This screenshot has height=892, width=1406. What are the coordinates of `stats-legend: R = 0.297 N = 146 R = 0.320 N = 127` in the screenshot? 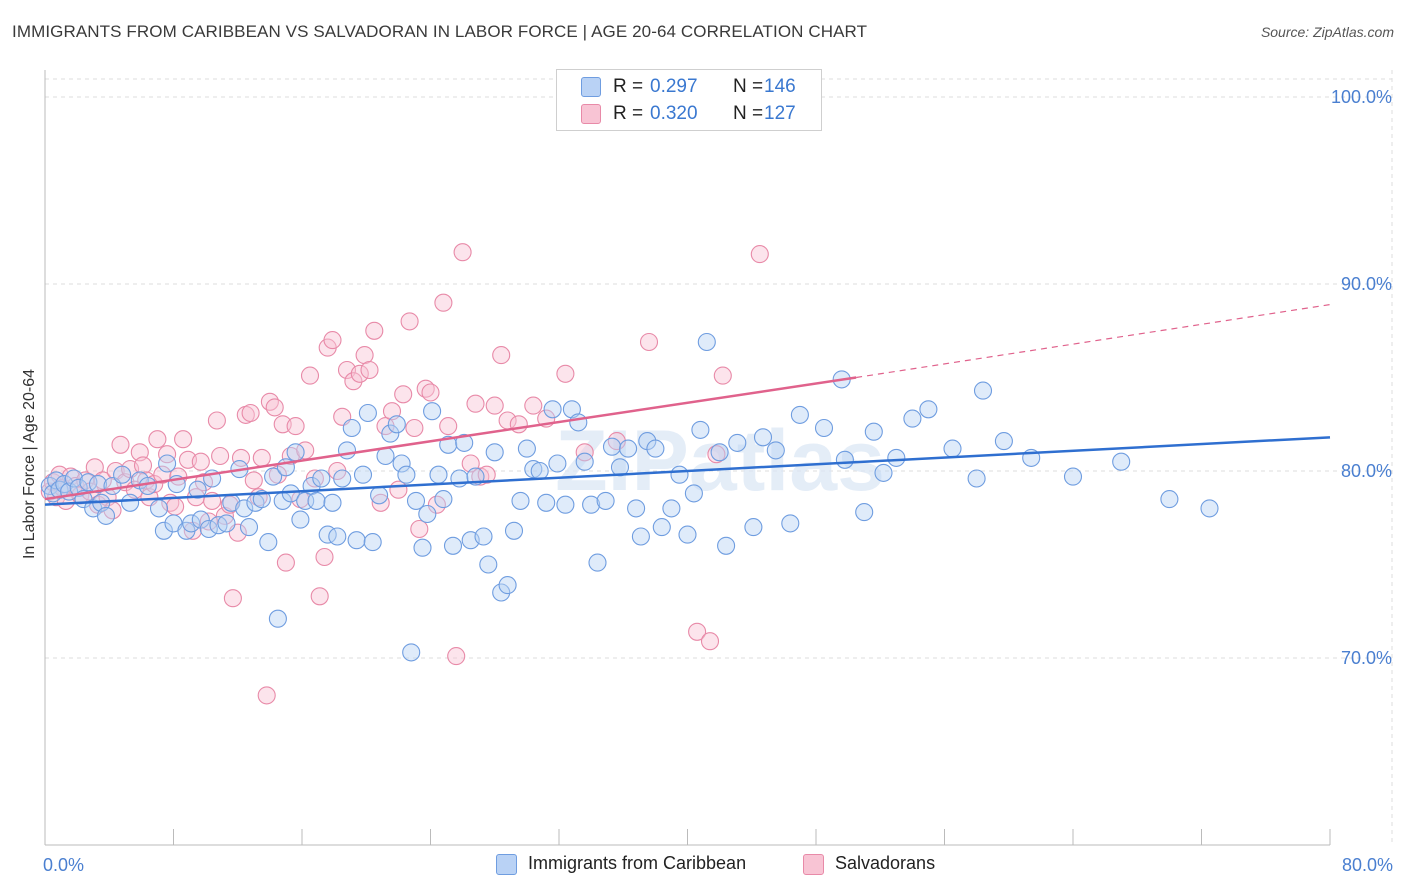 It's located at (689, 100).